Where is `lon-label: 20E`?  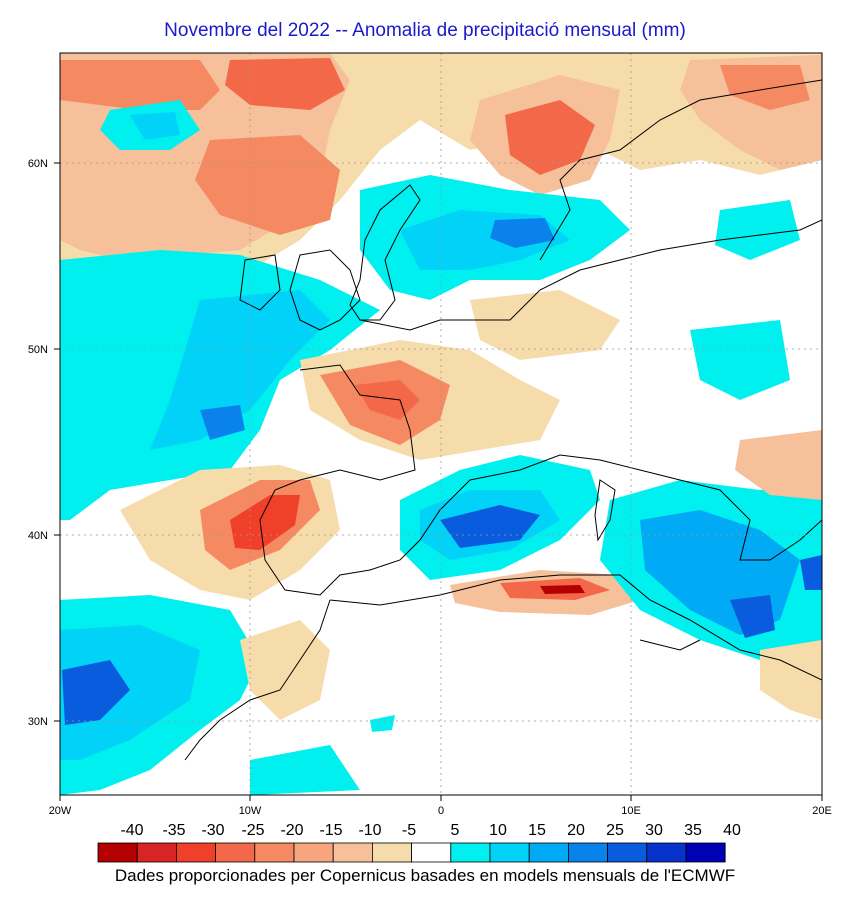
lon-label: 20E is located at coordinates (822, 811).